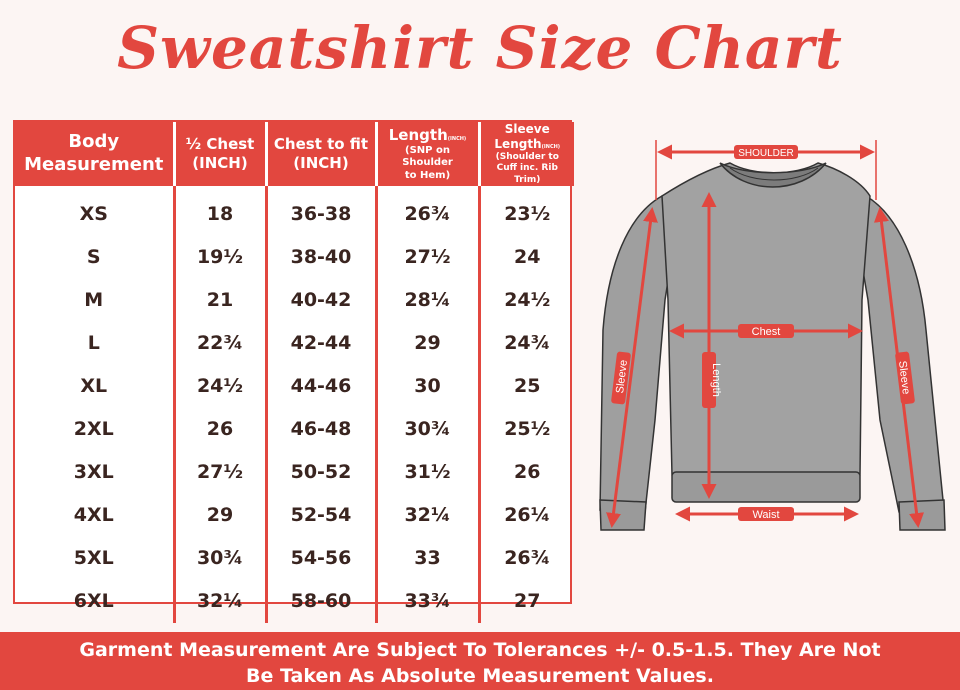  Describe the element at coordinates (95, 154) in the screenshot. I see `header-body-measurement: Body Measurement` at that location.